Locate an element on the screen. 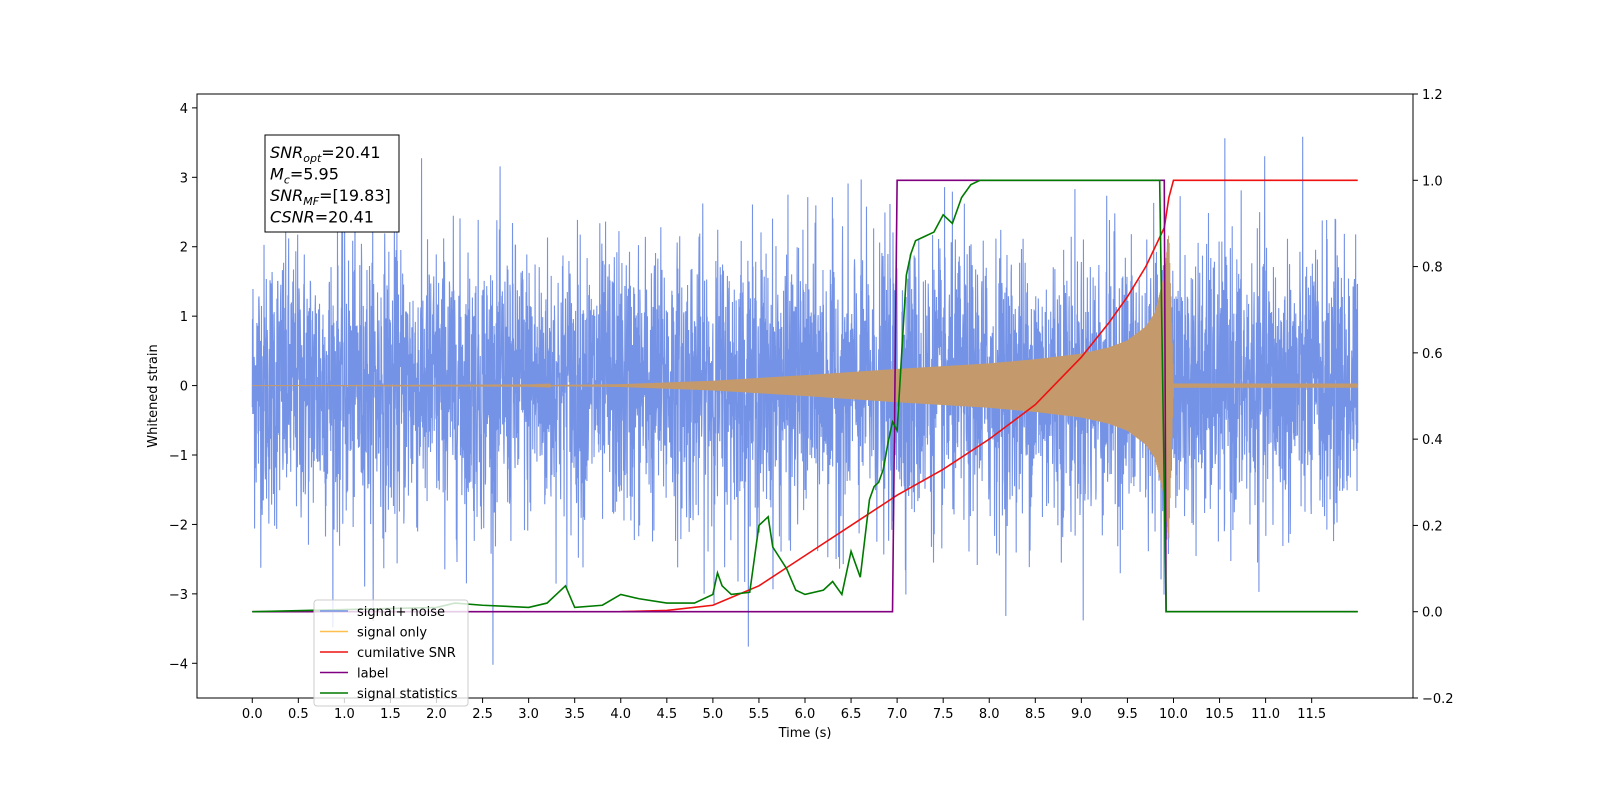 This screenshot has width=1600, height=800. x-tick-label: 11.0 is located at coordinates (1265, 714).